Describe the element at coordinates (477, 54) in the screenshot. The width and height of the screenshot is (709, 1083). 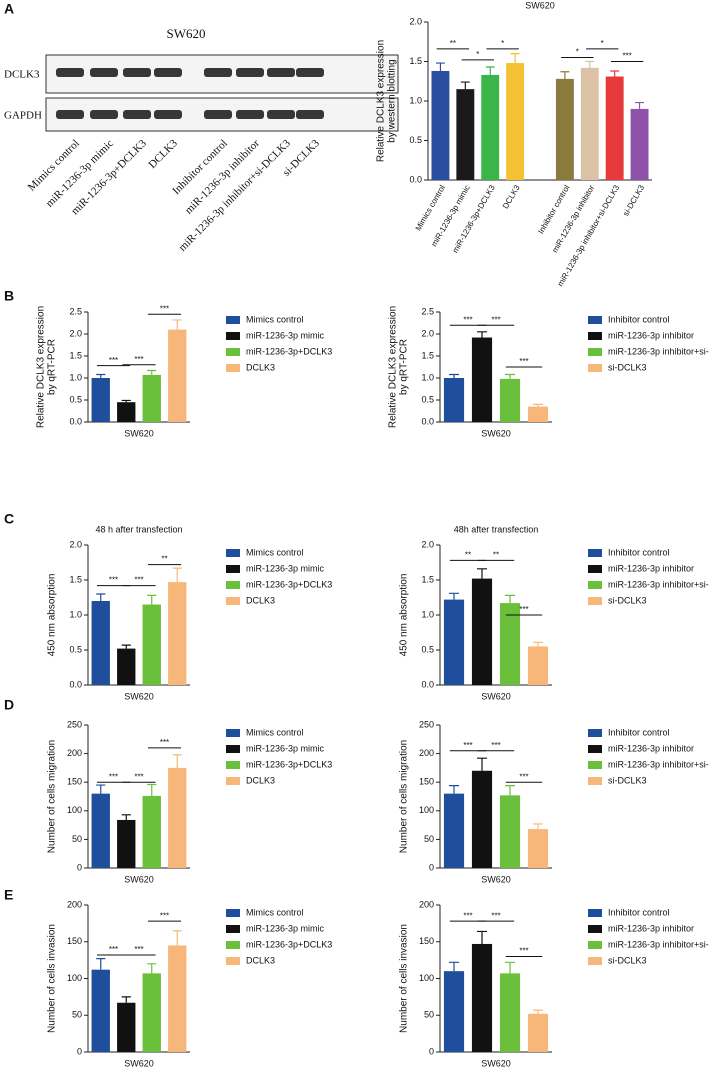
I see `significance-label: *` at that location.